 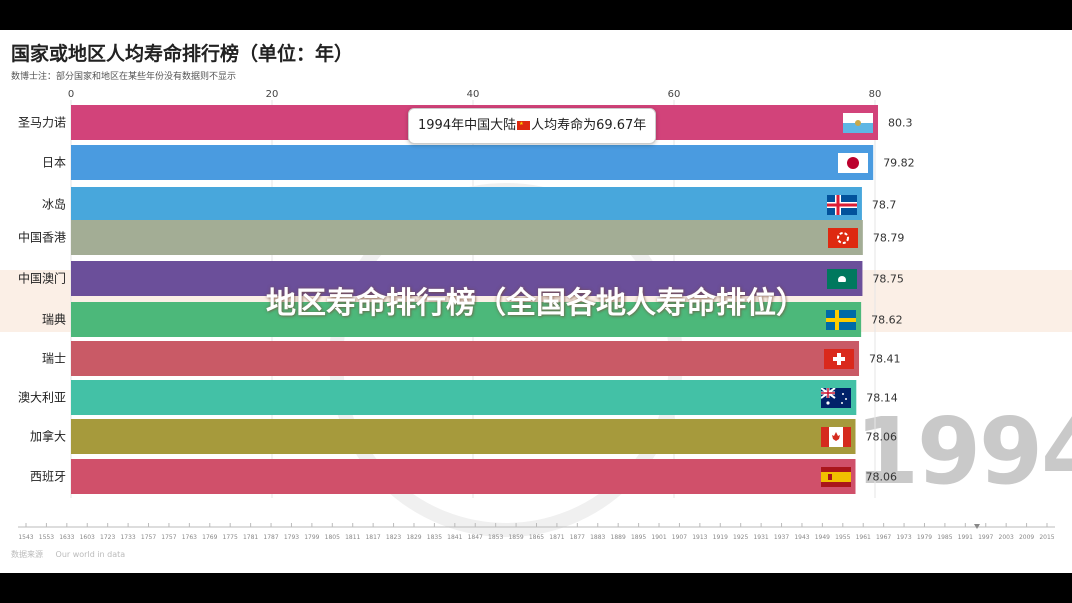 What do you see at coordinates (841, 204) in the screenshot?
I see `iceland-flag-icon` at bounding box center [841, 204].